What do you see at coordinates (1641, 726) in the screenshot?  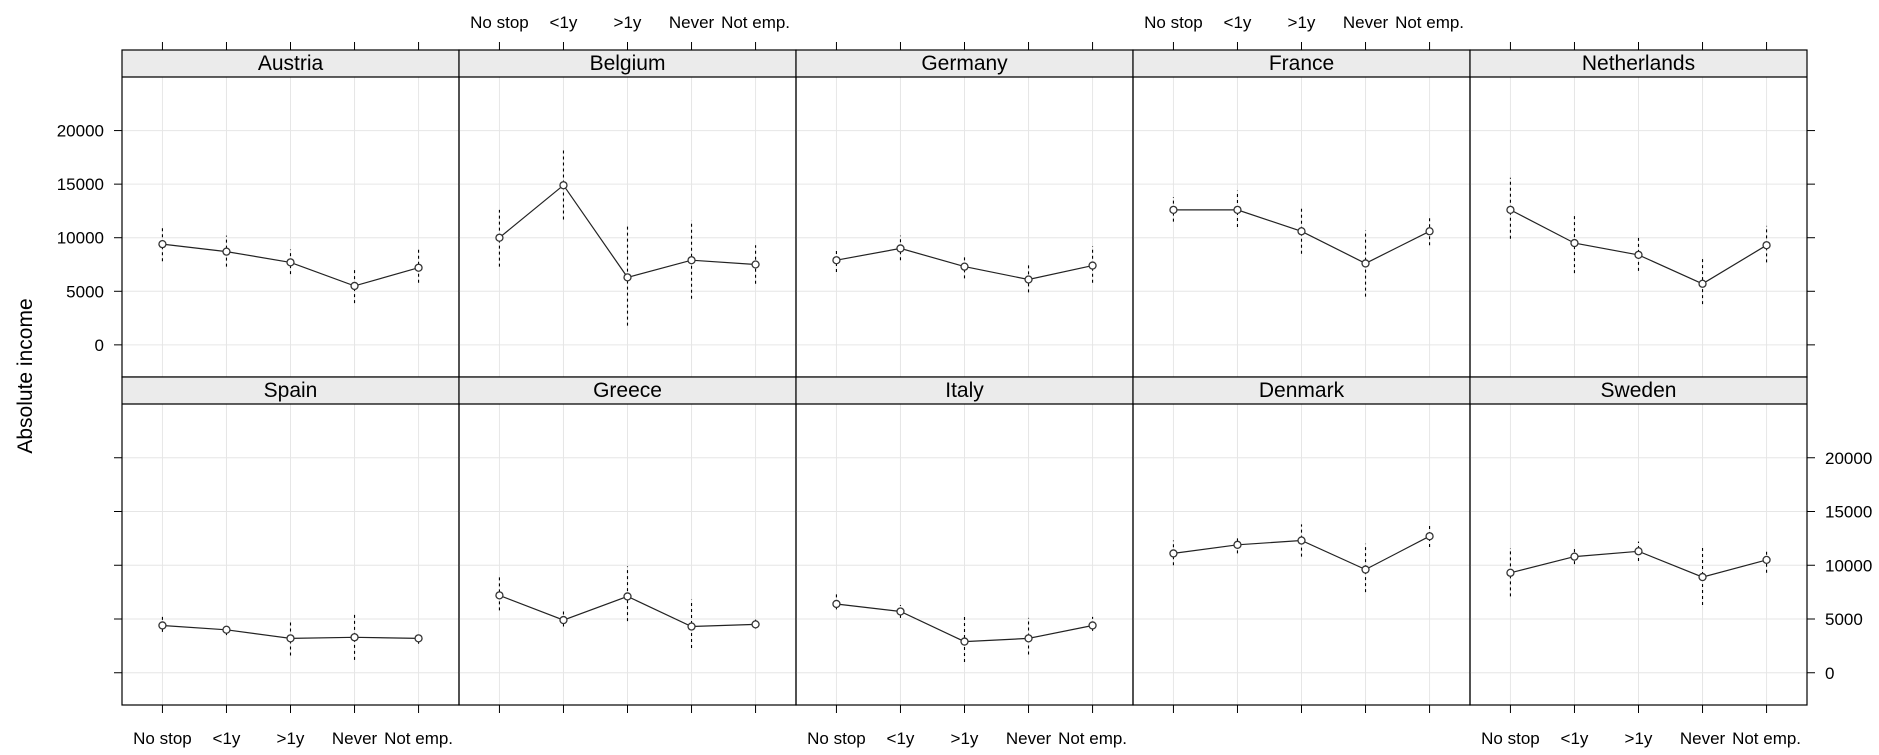 I see `x-axis-bottom-4: No stop <1y >1y Never Not emp.` at bounding box center [1641, 726].